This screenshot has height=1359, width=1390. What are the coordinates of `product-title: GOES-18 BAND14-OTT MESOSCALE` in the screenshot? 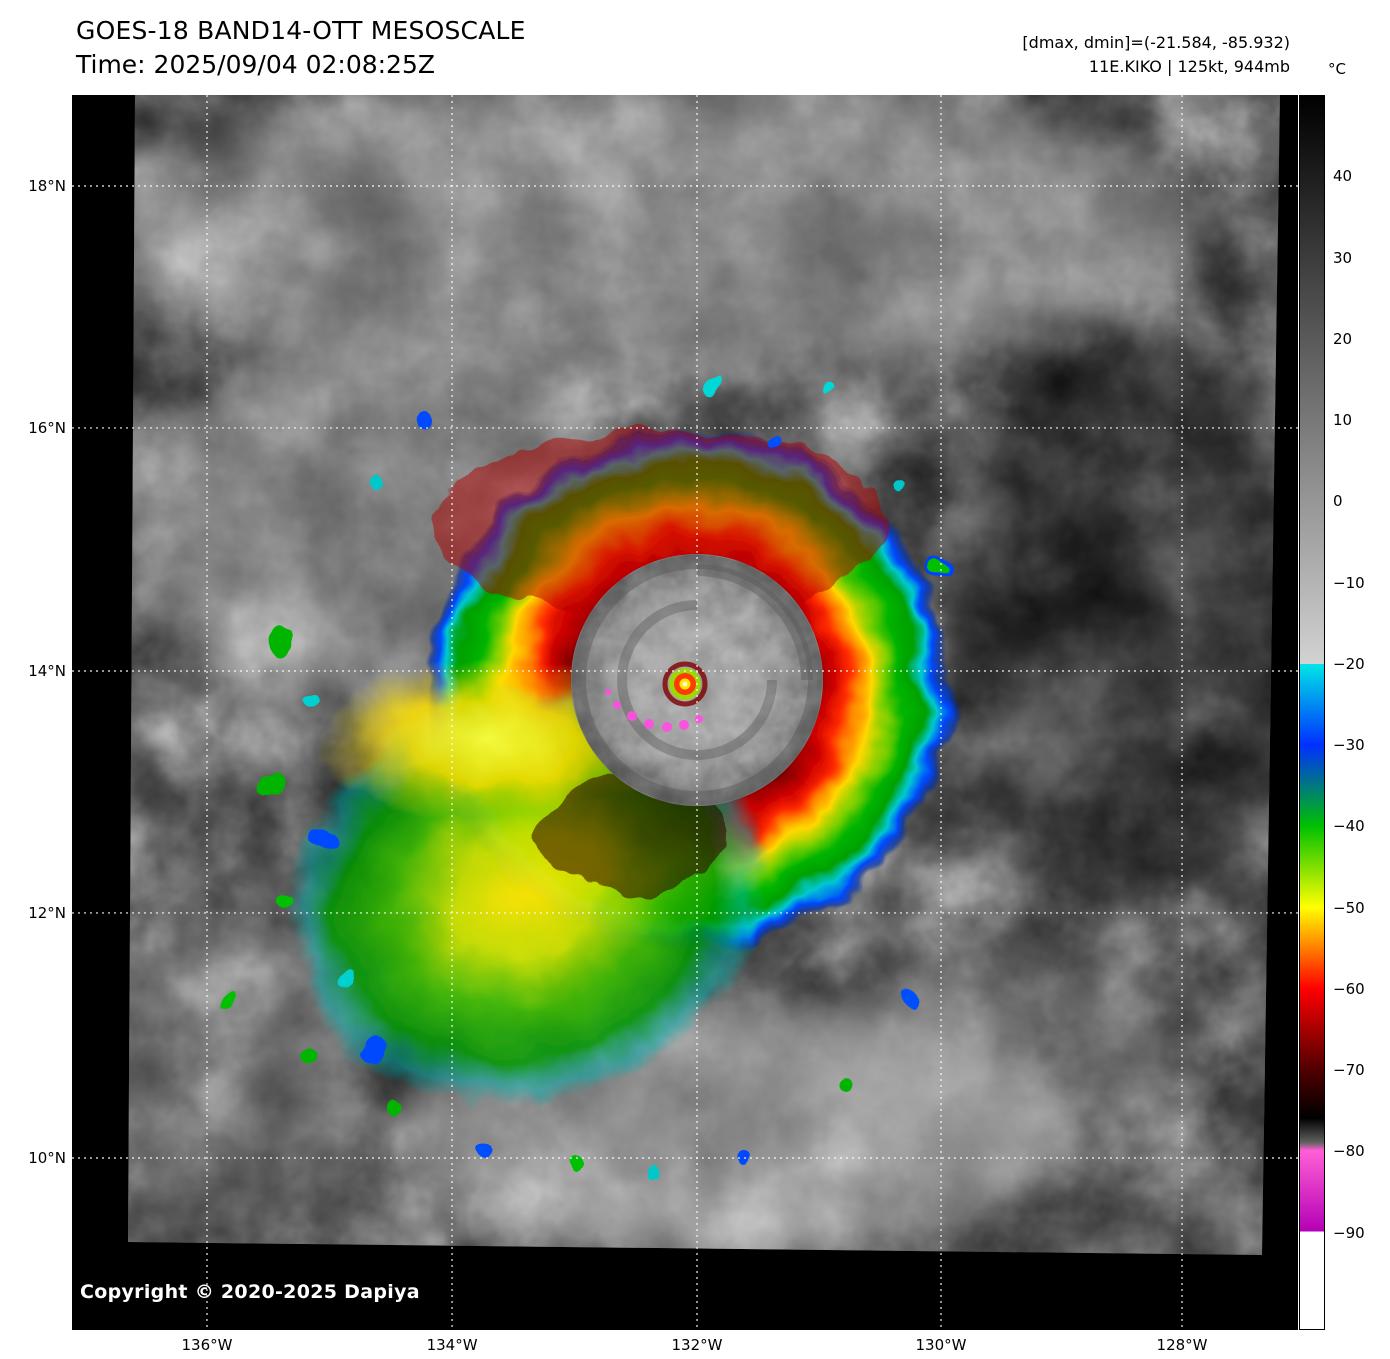 It's located at (301, 30).